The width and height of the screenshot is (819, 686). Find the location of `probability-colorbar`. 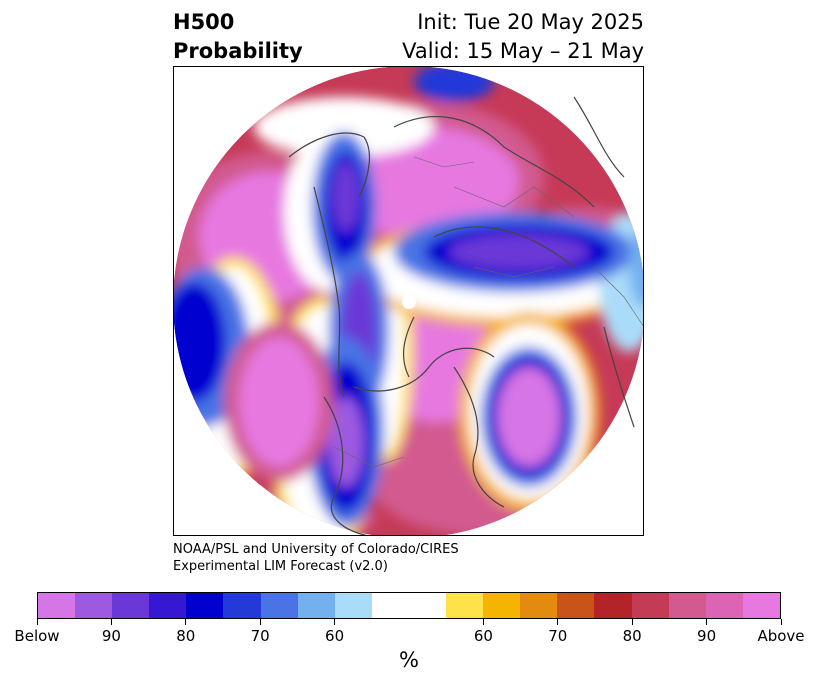

probability-colorbar is located at coordinates (409, 605).